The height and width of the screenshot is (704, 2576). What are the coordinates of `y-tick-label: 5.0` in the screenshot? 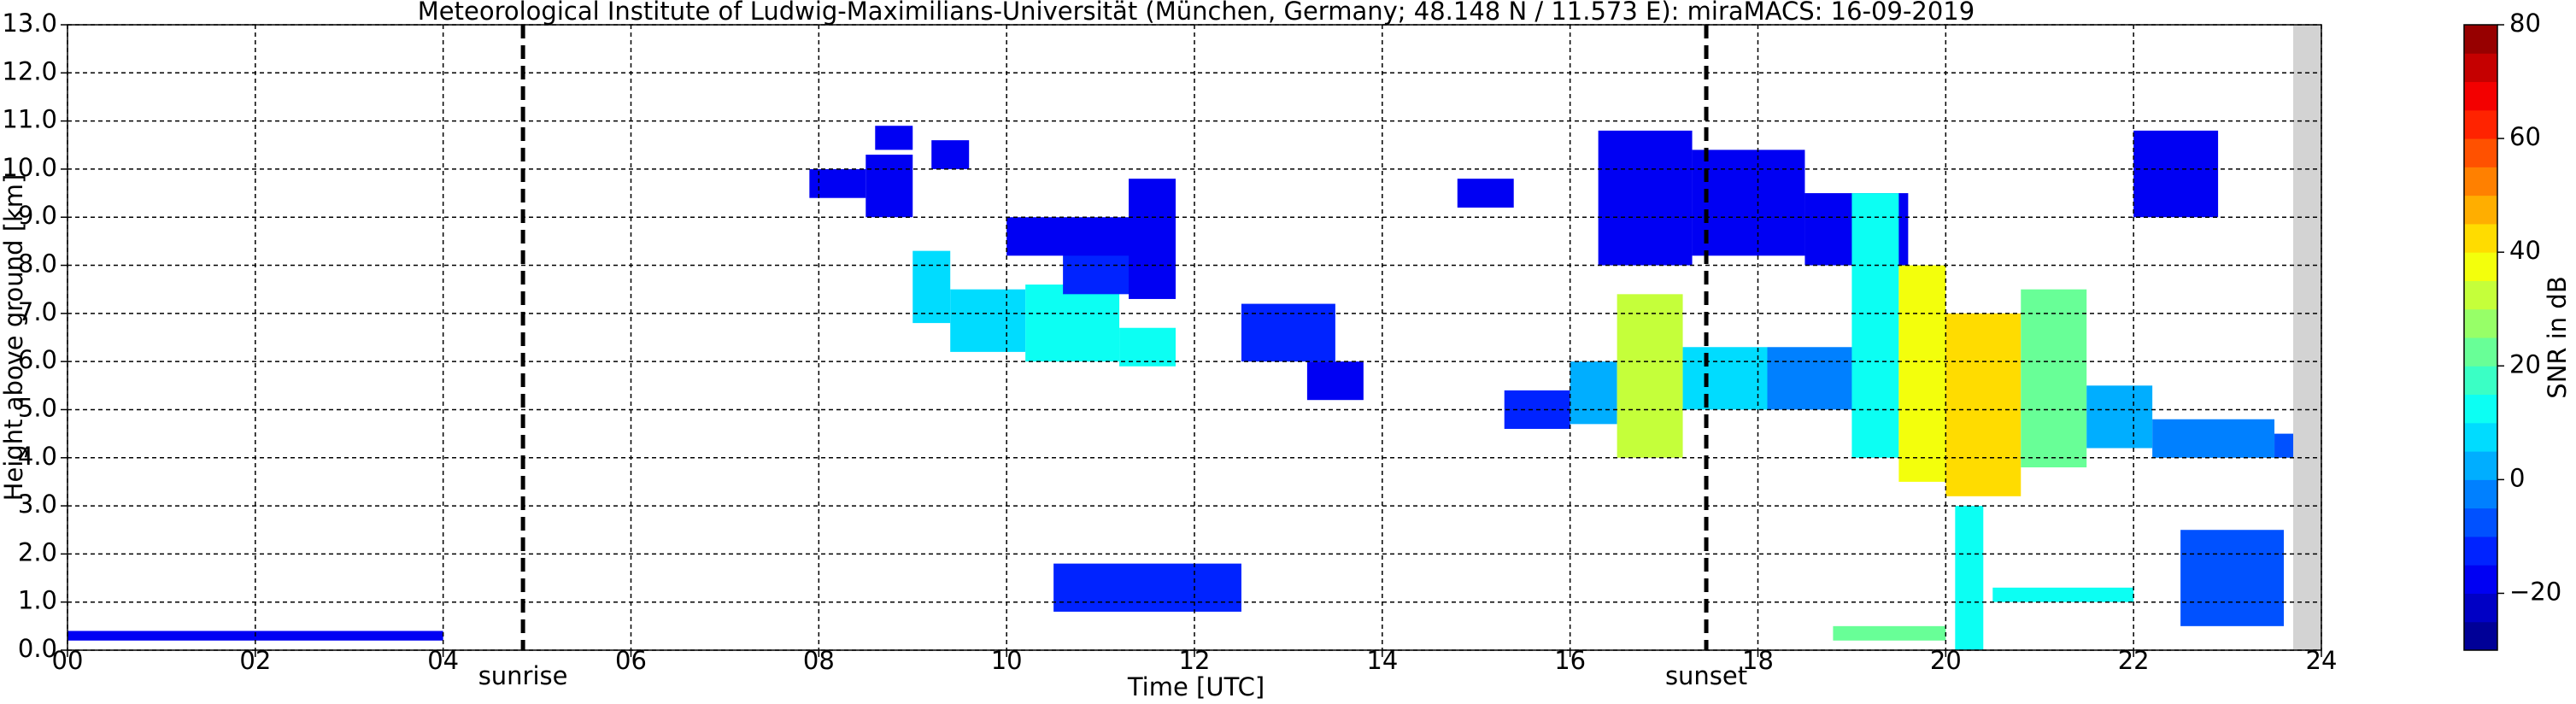 It's located at (37, 407).